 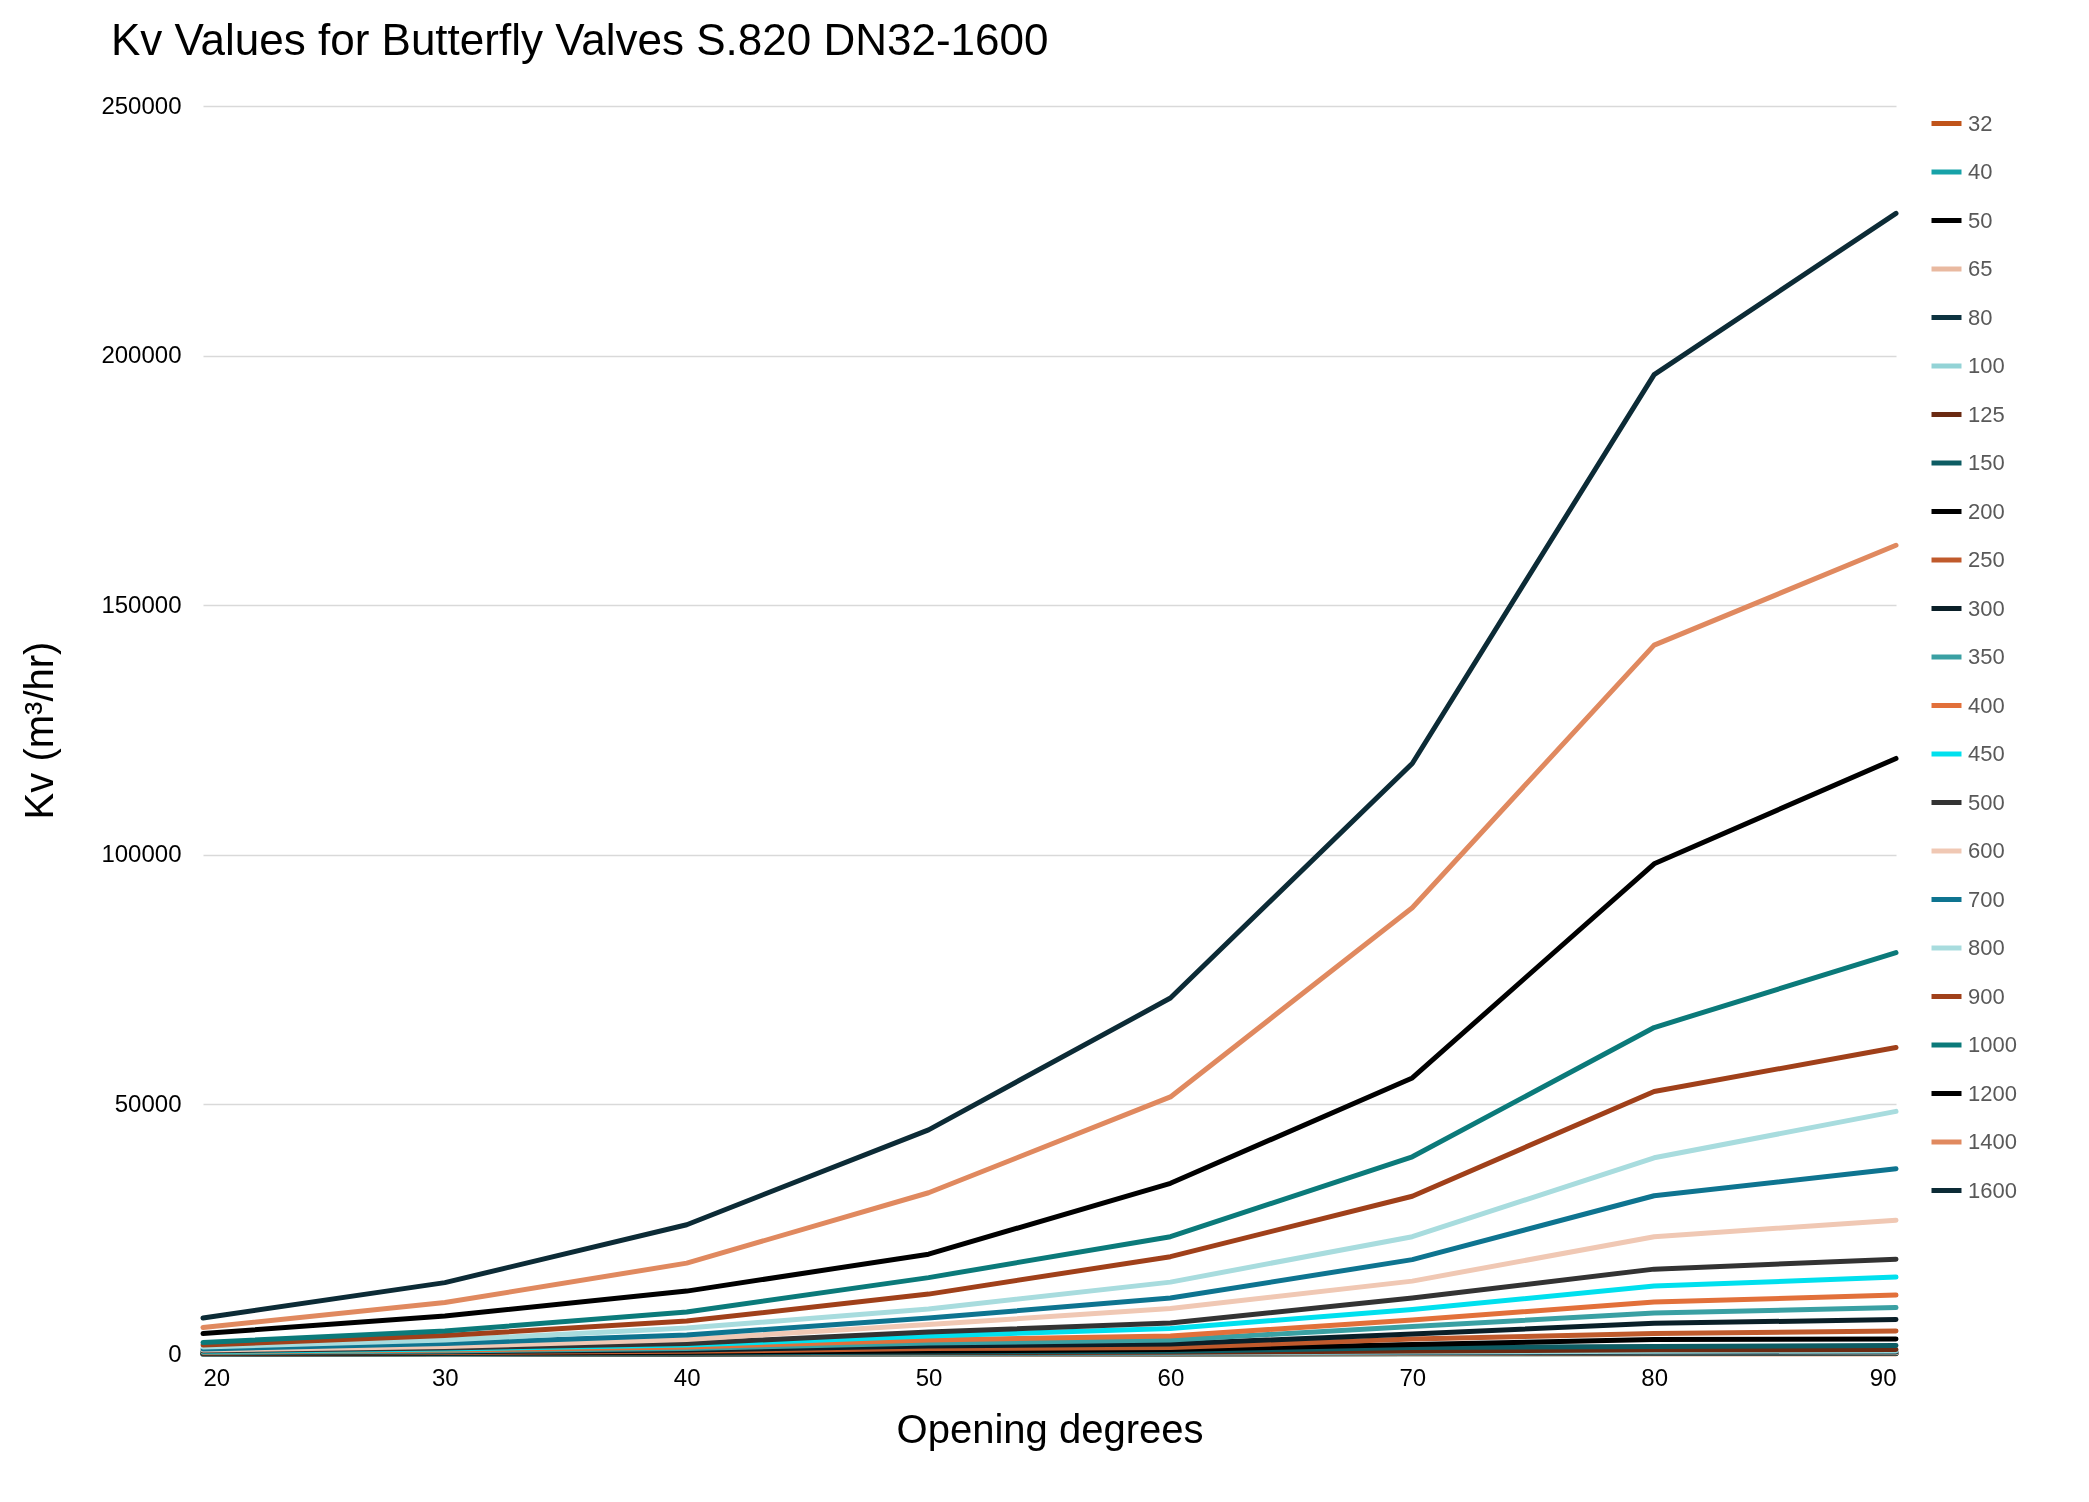 What do you see at coordinates (1883, 1377) in the screenshot?
I see `x-tick-label: 90` at bounding box center [1883, 1377].